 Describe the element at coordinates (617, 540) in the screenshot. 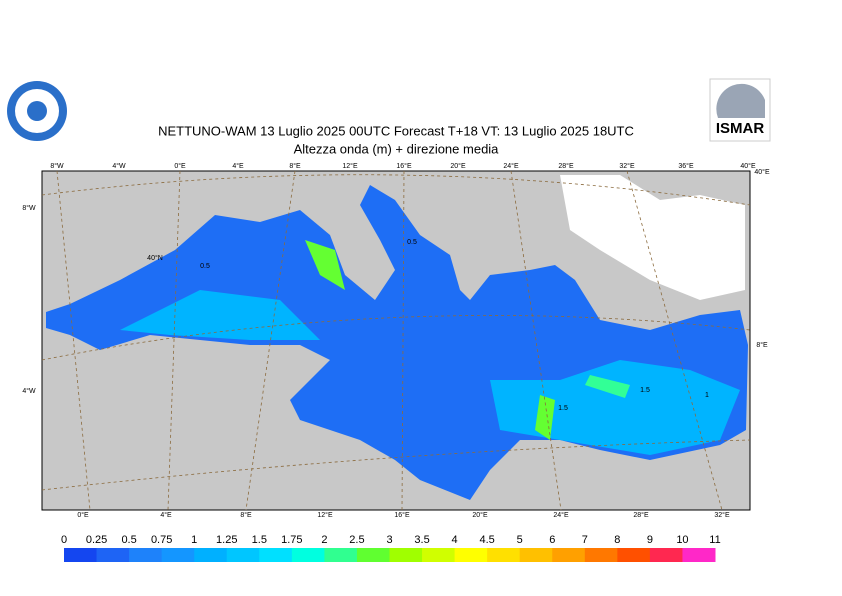

I see `colorbar-label: 8` at that location.